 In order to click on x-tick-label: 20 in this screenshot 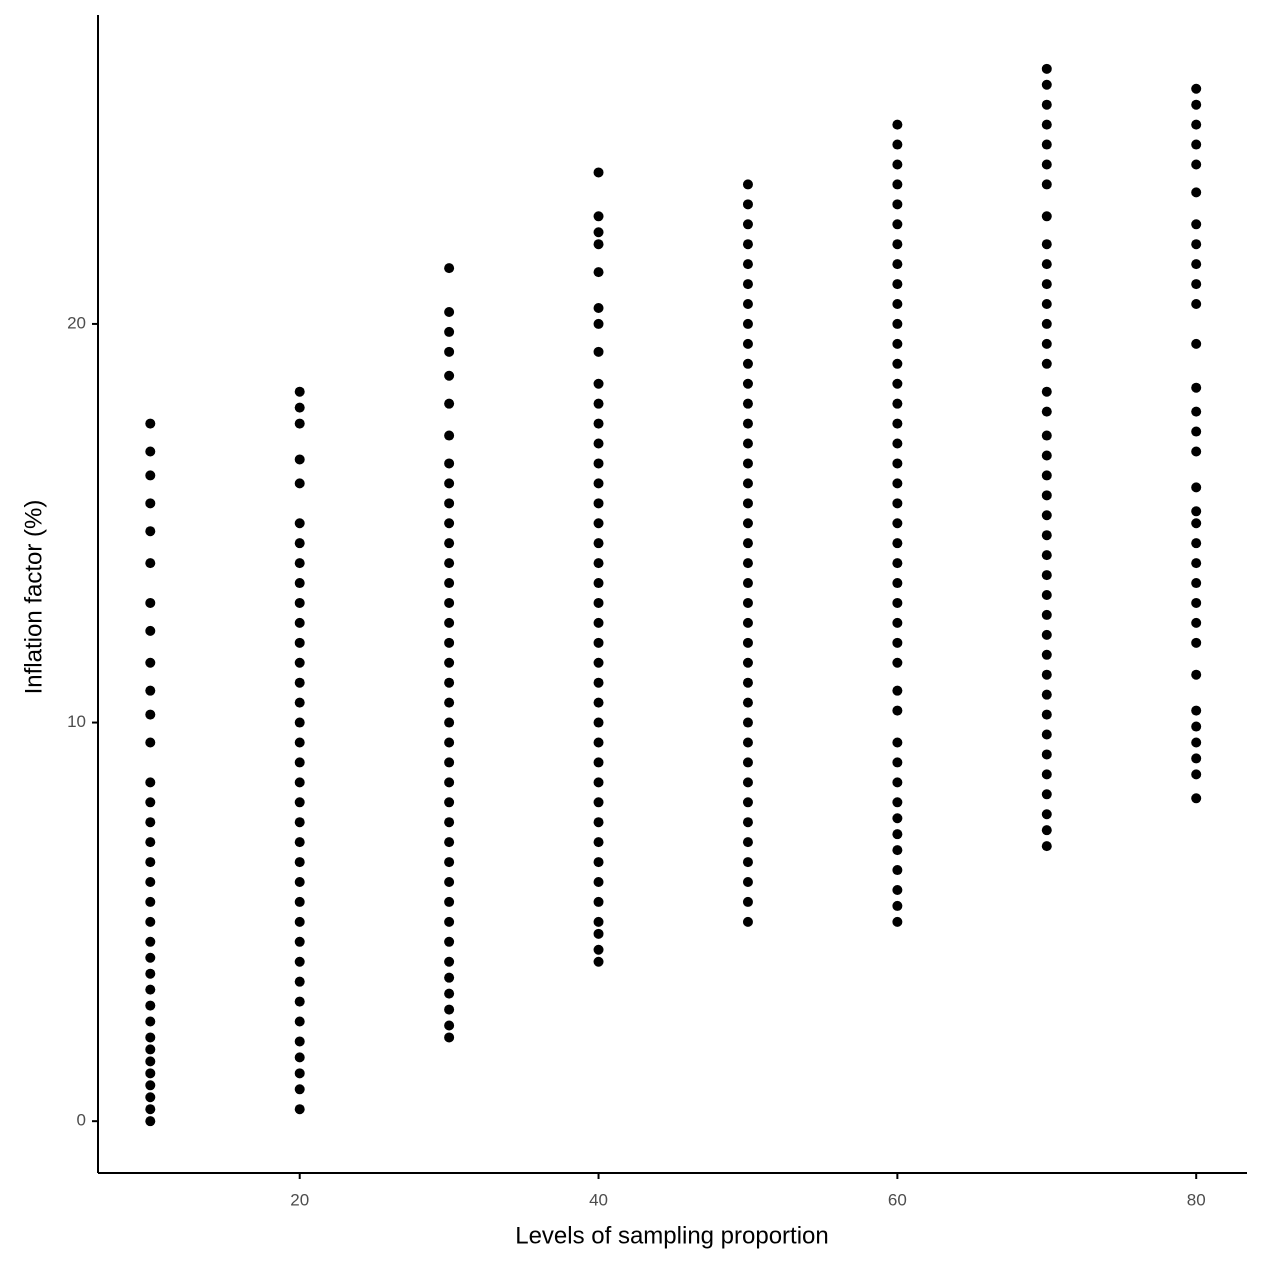, I will do `click(299, 1199)`.